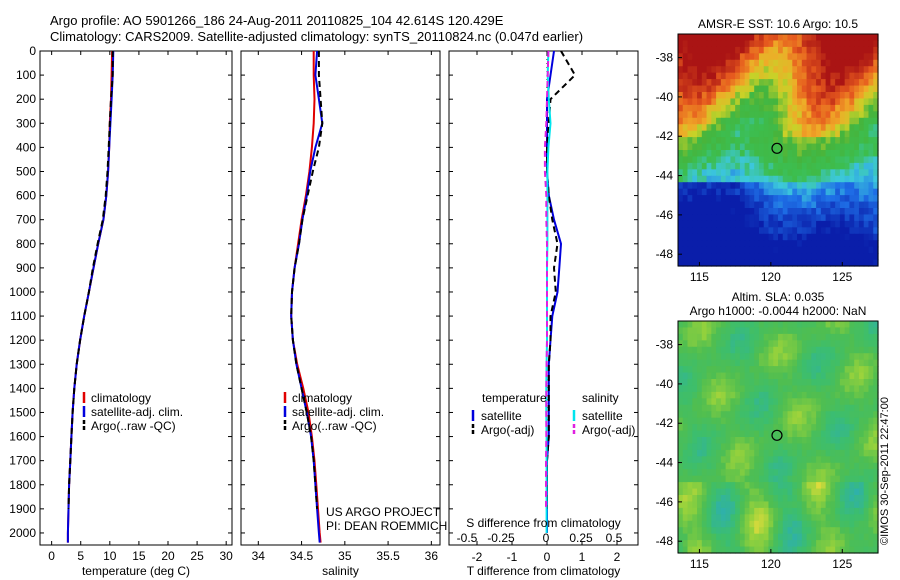  What do you see at coordinates (340, 571) in the screenshot?
I see `x-axis-label: salinity` at bounding box center [340, 571].